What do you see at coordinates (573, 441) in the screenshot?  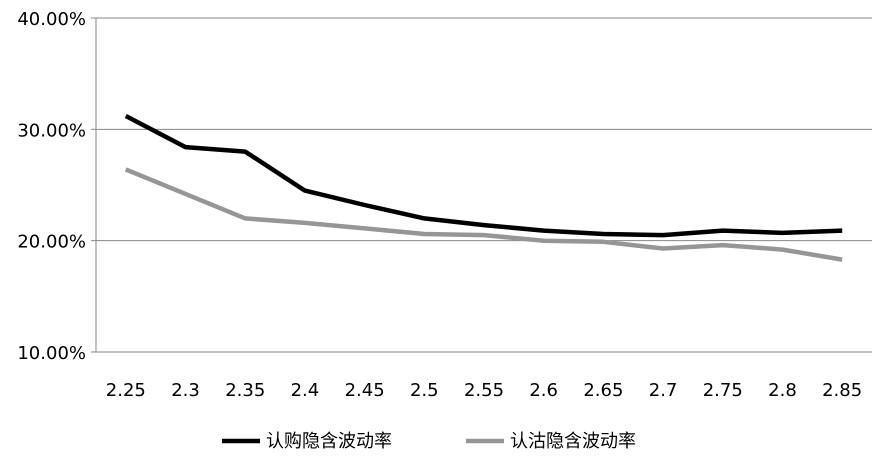 I see `legend-label-1: 认沽隐含波动率` at bounding box center [573, 441].